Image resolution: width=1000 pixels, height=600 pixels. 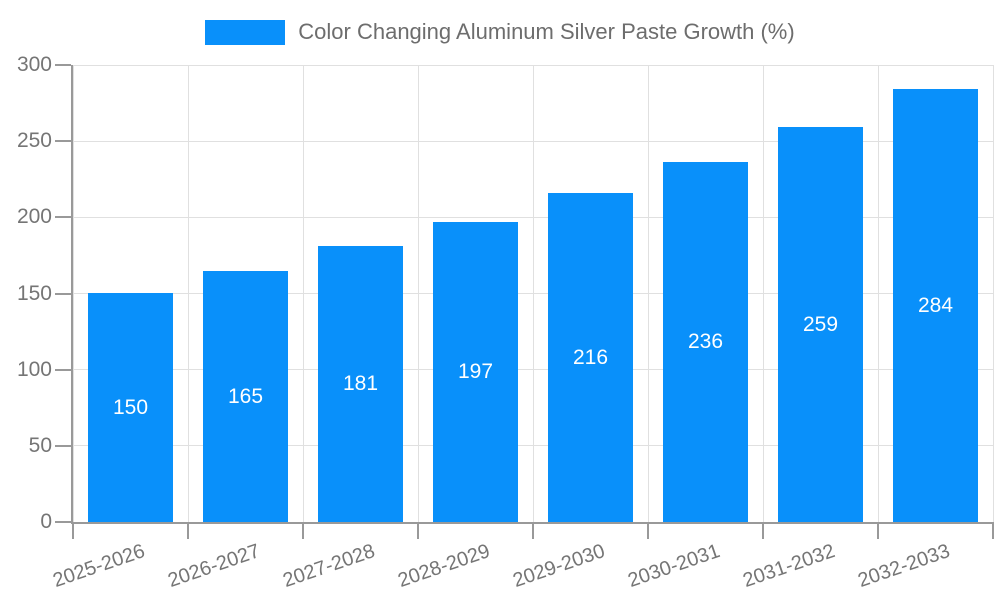 What do you see at coordinates (34, 293) in the screenshot?
I see `y-tick-label: 150` at bounding box center [34, 293].